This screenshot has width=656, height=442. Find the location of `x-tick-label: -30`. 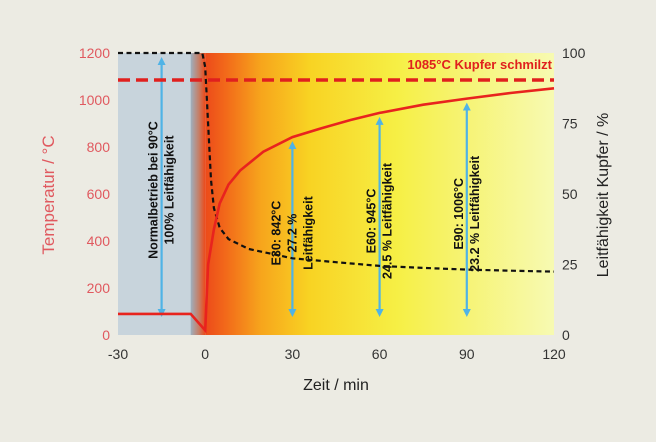

x-tick-label: -30 is located at coordinates (118, 354).